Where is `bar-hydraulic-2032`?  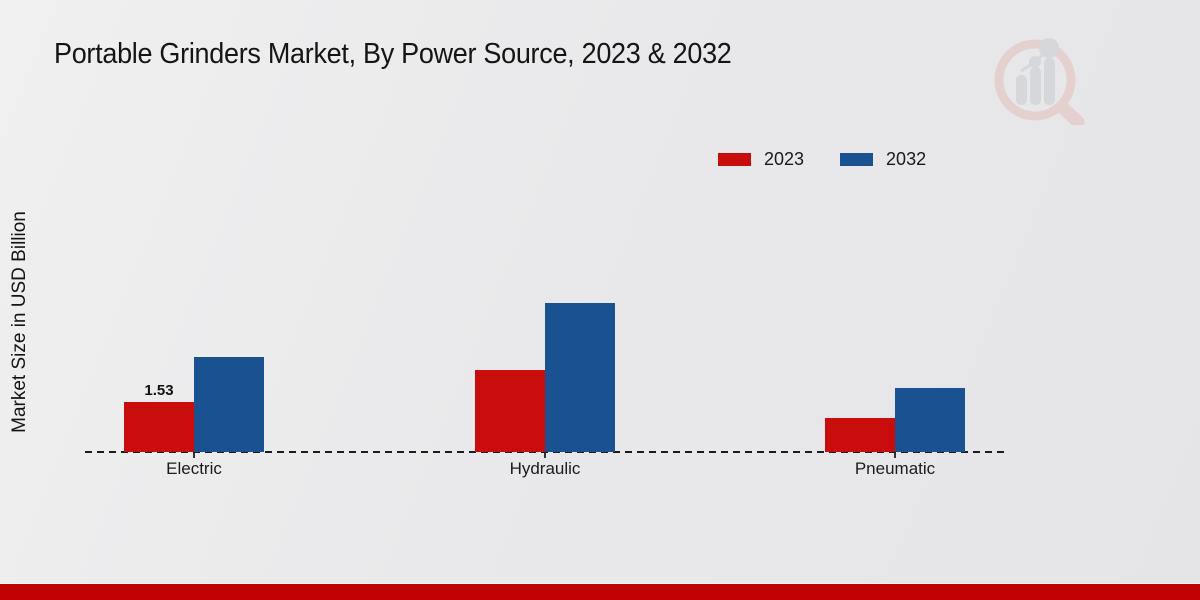 bar-hydraulic-2032 is located at coordinates (580, 377).